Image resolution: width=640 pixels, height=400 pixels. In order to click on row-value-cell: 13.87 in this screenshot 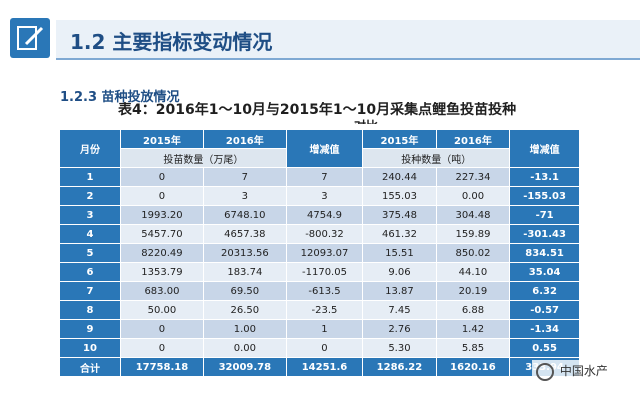, I will do `click(400, 291)`.